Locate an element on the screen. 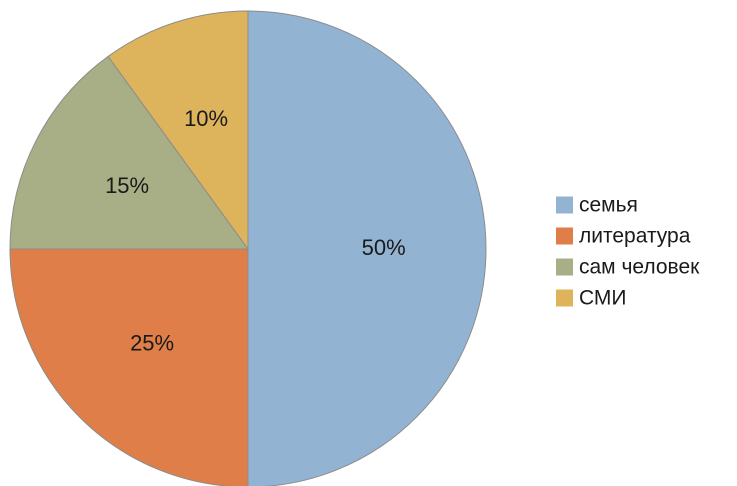 This screenshot has height=486, width=737. pie-data-label-4: 10% is located at coordinates (206, 118).